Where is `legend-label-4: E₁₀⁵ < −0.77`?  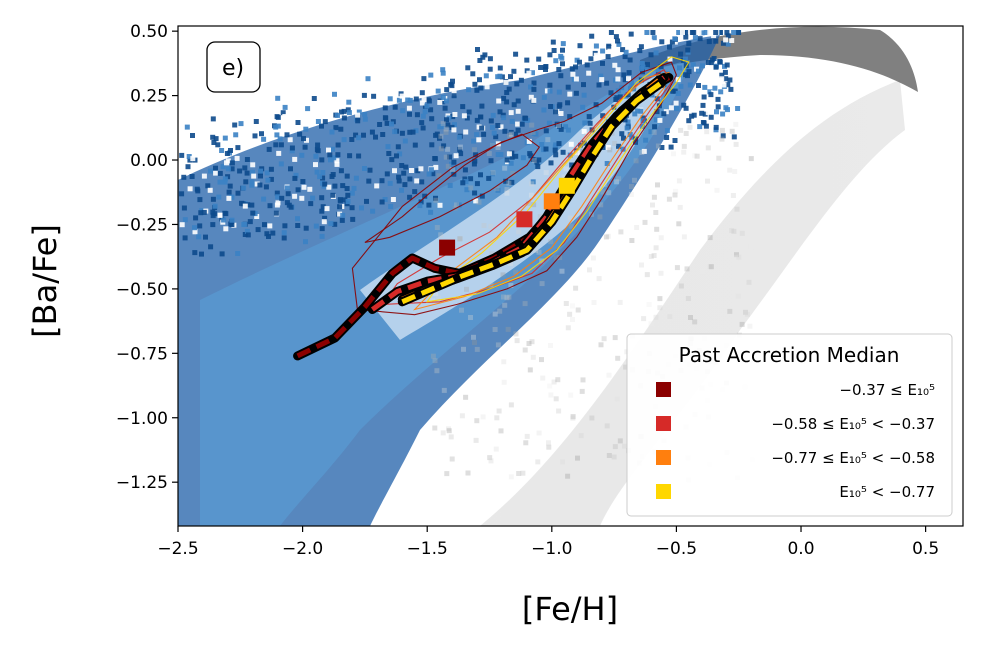 legend-label-4: E₁₀⁵ < −0.77 is located at coordinates (887, 492).